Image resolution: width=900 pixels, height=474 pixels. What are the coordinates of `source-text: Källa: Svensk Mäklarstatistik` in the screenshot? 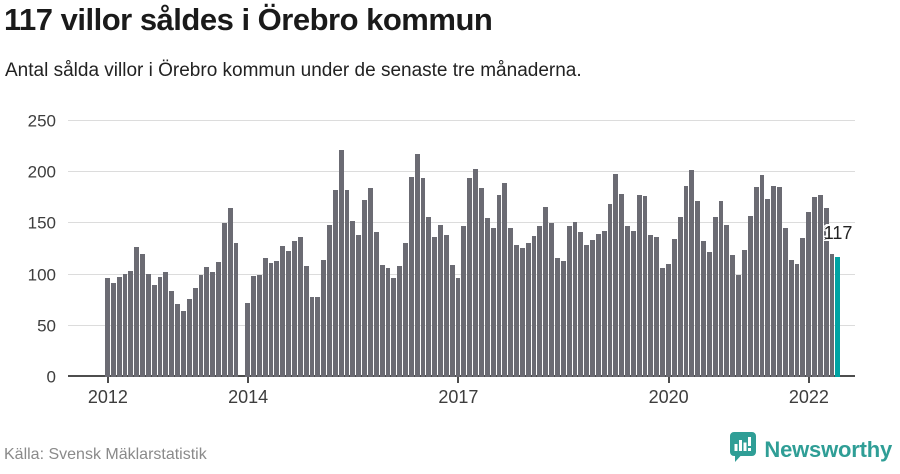 It's located at (105, 454).